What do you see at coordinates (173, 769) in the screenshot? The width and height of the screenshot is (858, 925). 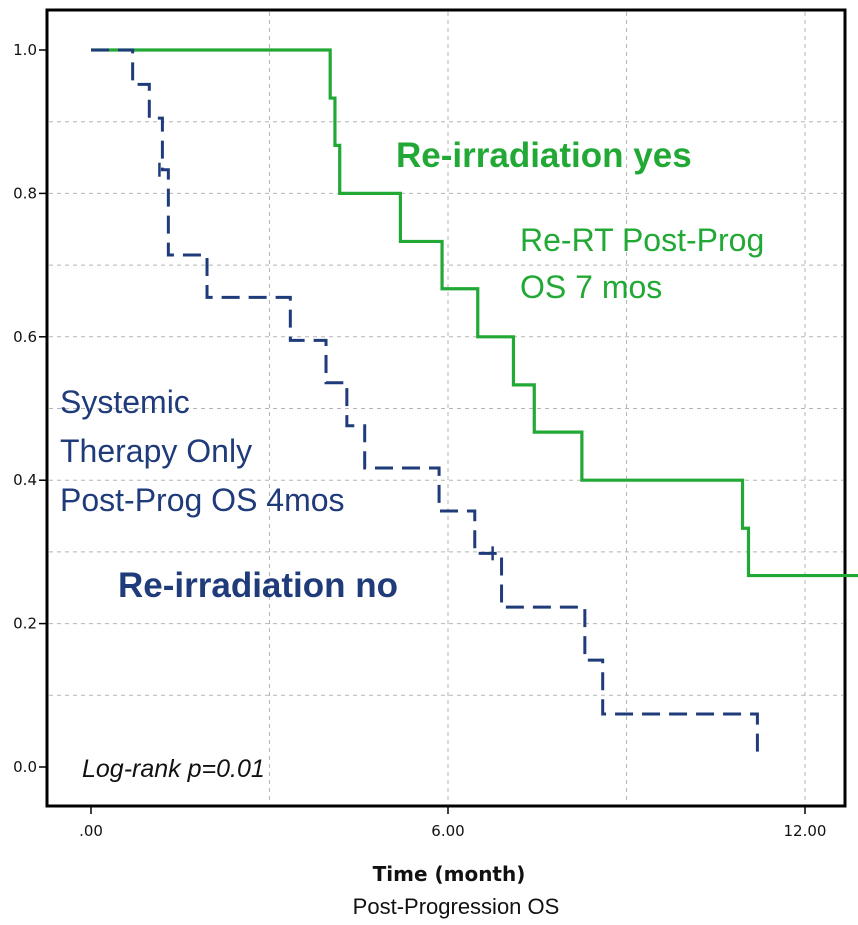 I see `annotation-logrank-pvalue: Log-rank p=0.01` at bounding box center [173, 769].